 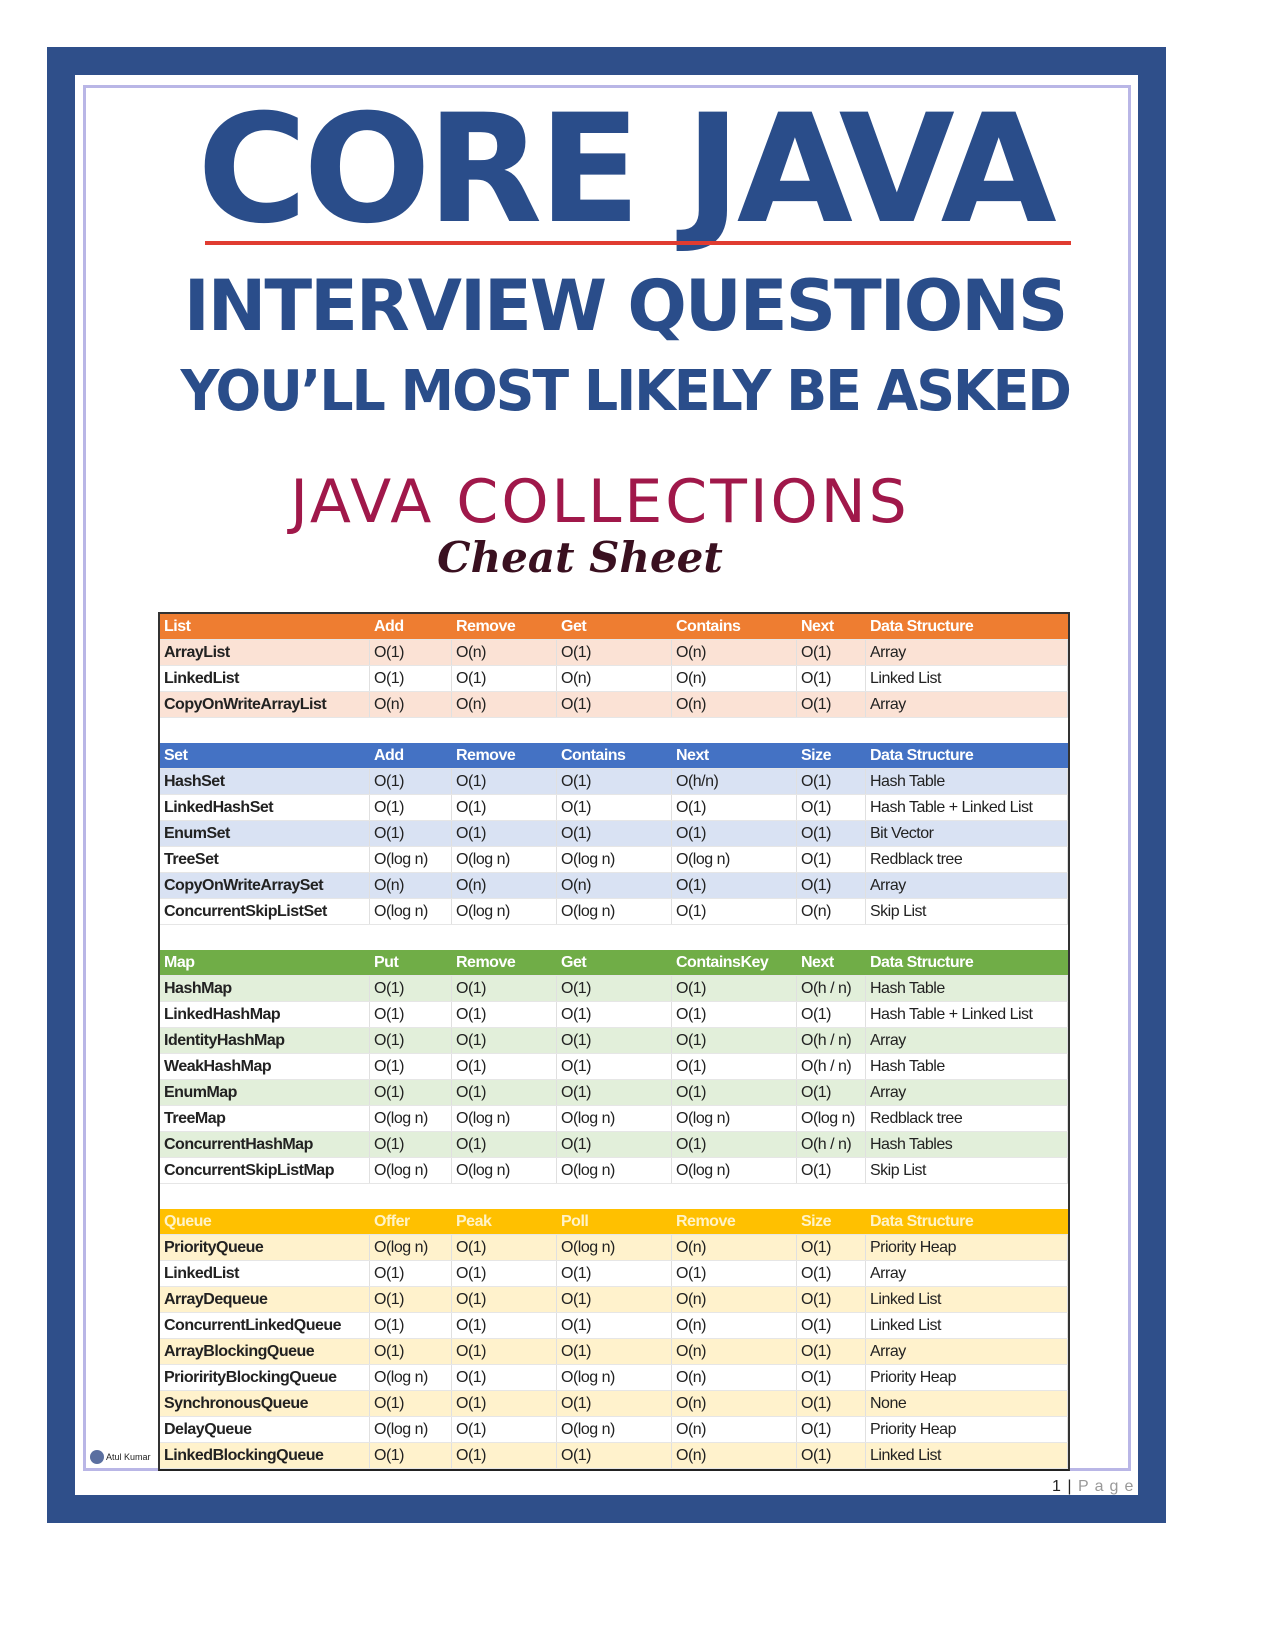 I want to click on collection-name: ConcurrentSkipListMap, so click(x=265, y=1170).